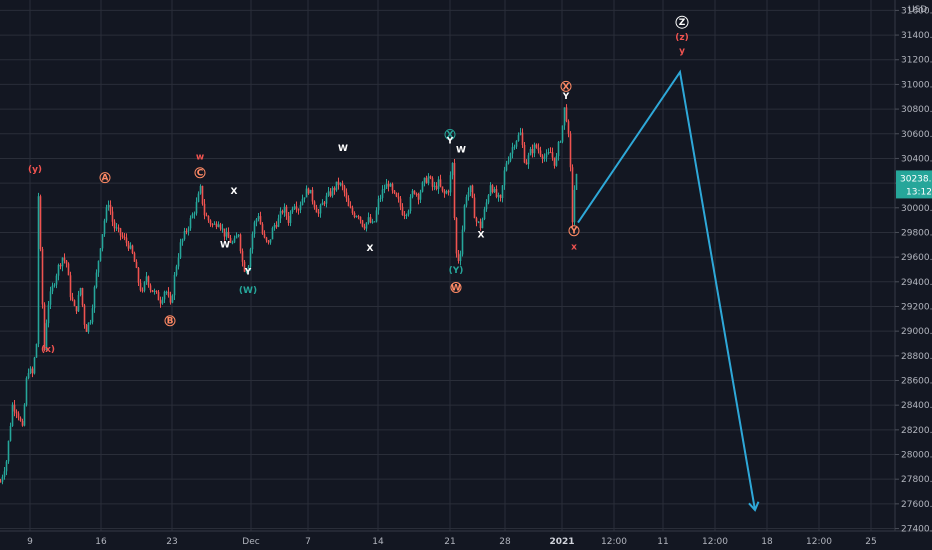  What do you see at coordinates (48, 350) in the screenshot?
I see `wave-label: (x)` at bounding box center [48, 350].